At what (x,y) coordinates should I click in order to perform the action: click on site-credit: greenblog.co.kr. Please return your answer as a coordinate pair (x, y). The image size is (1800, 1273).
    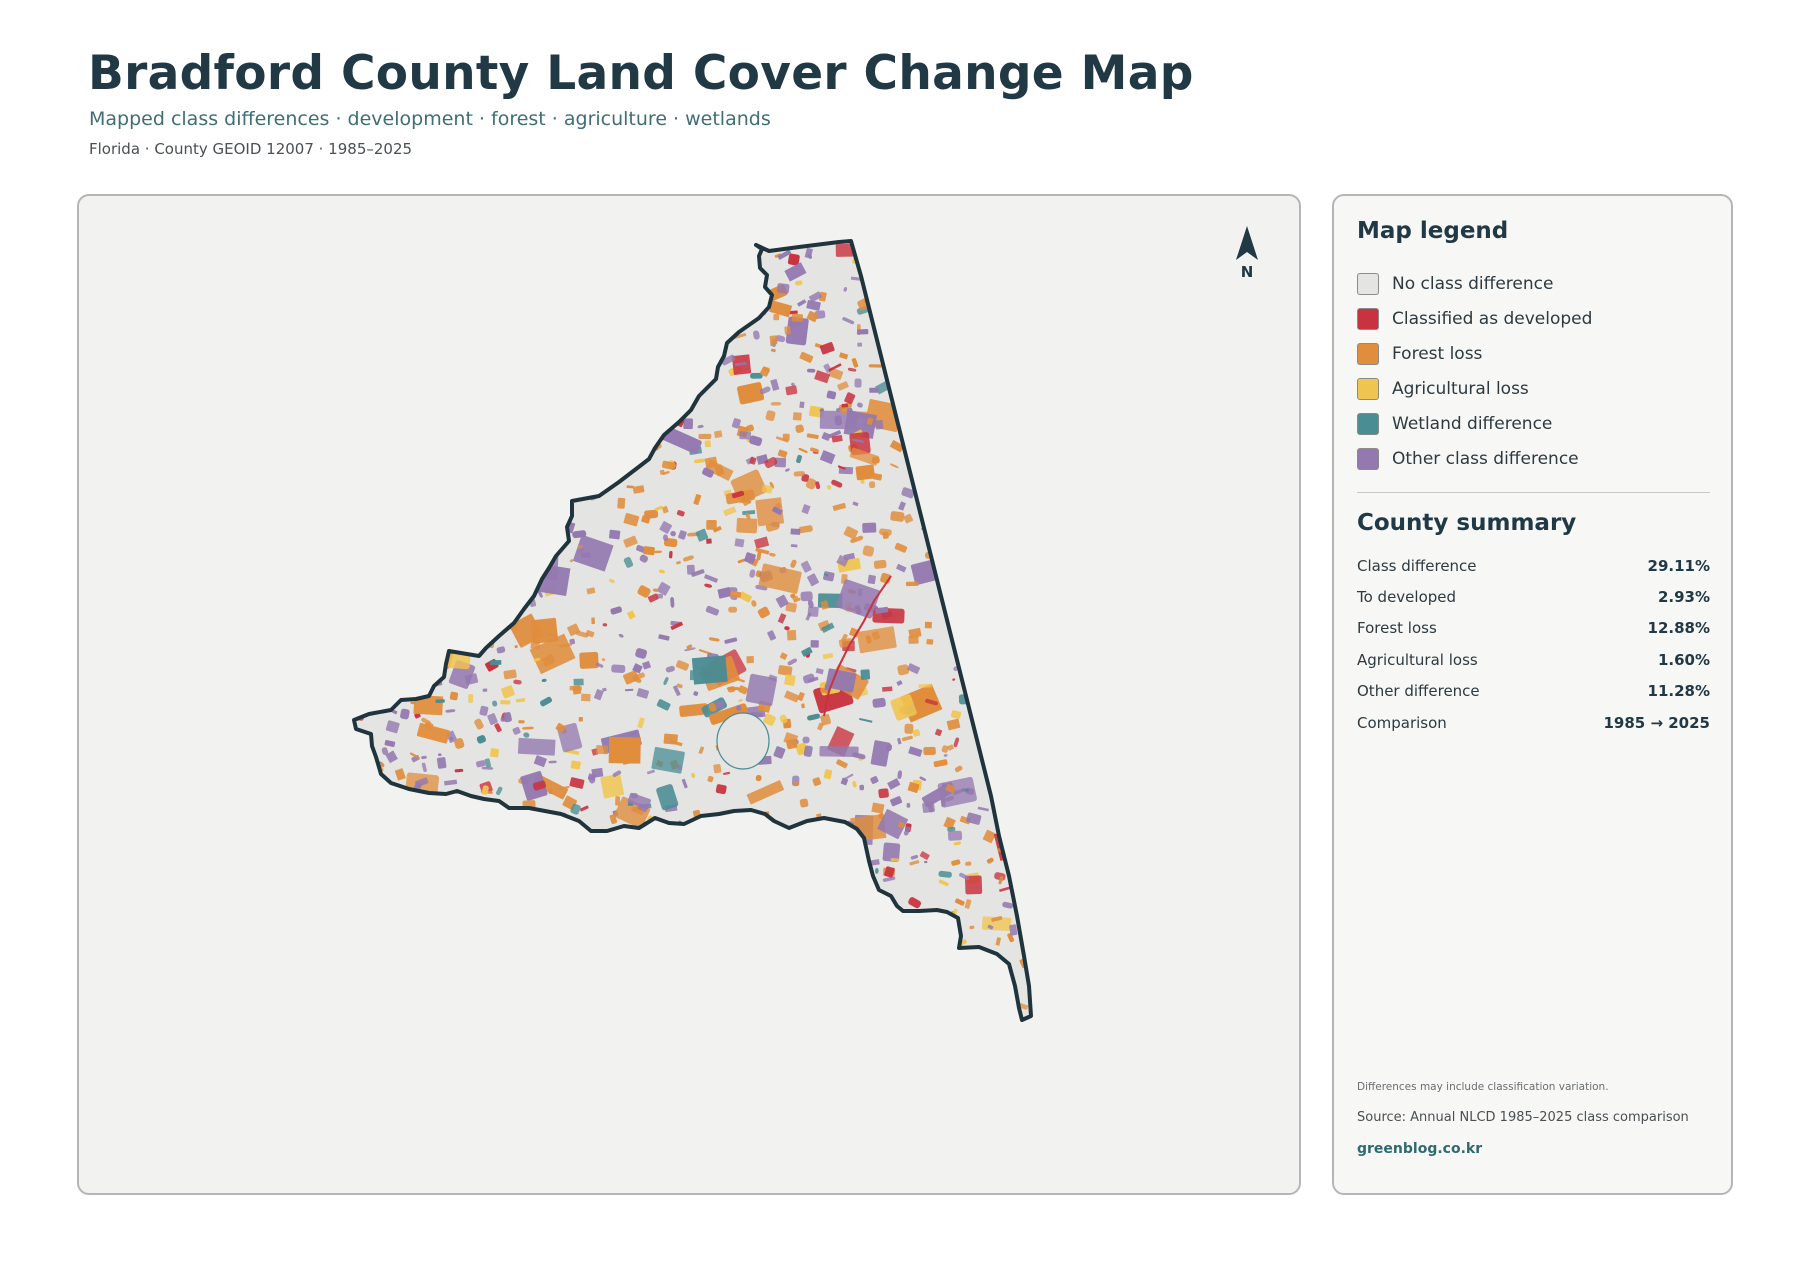
    Looking at the image, I should click on (1420, 1149).